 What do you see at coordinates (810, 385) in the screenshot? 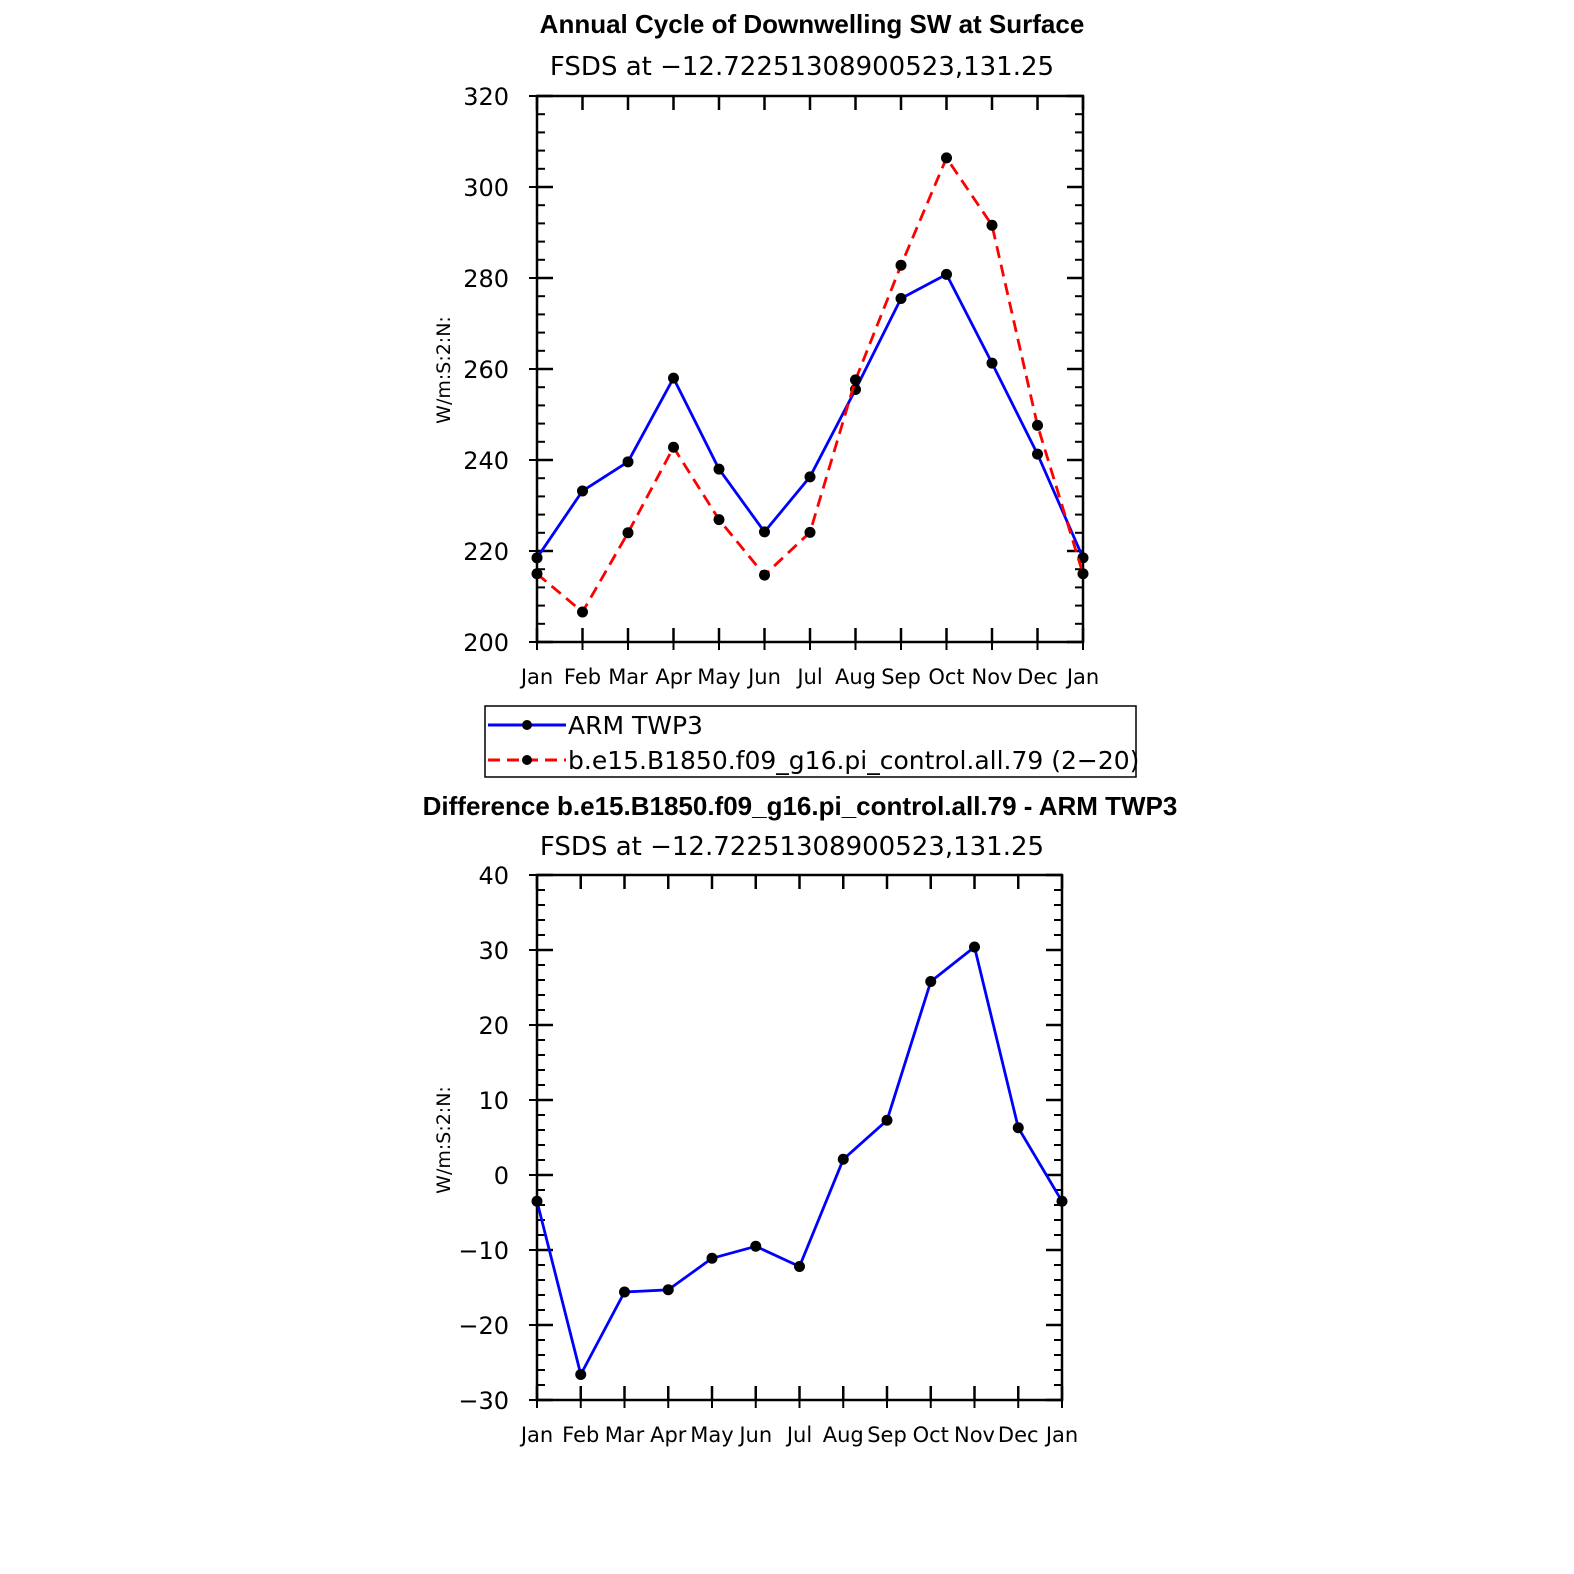
I see `top-series-layer` at bounding box center [810, 385].